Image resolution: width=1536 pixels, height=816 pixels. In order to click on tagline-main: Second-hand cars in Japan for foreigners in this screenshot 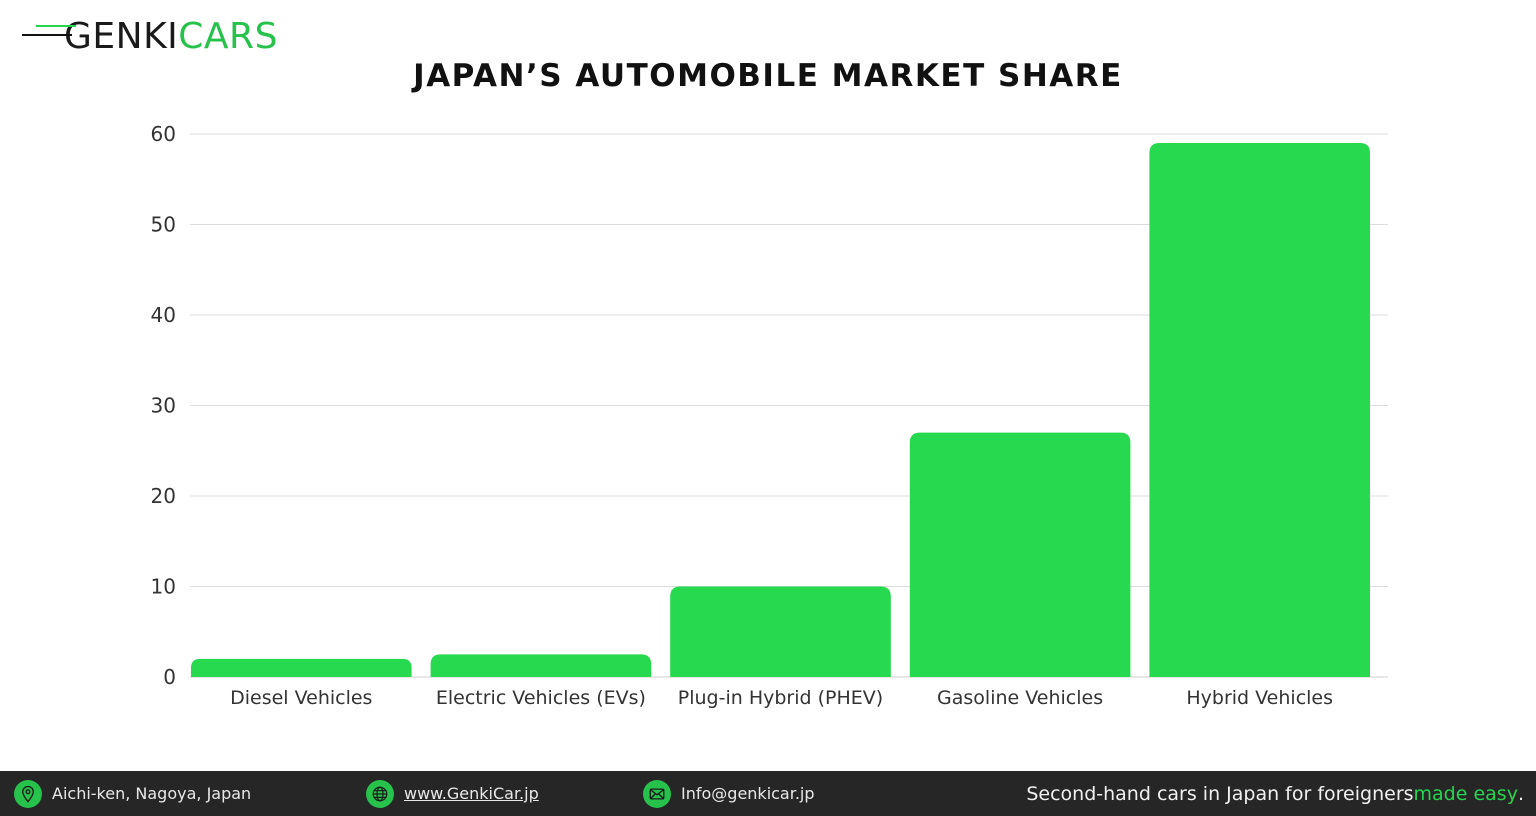, I will do `click(1220, 793)`.